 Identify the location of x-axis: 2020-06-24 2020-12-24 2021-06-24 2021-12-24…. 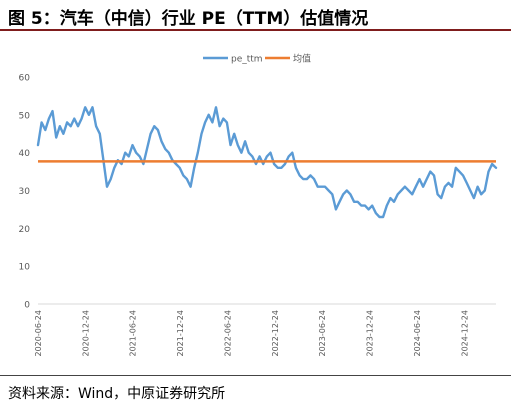
(265, 330).